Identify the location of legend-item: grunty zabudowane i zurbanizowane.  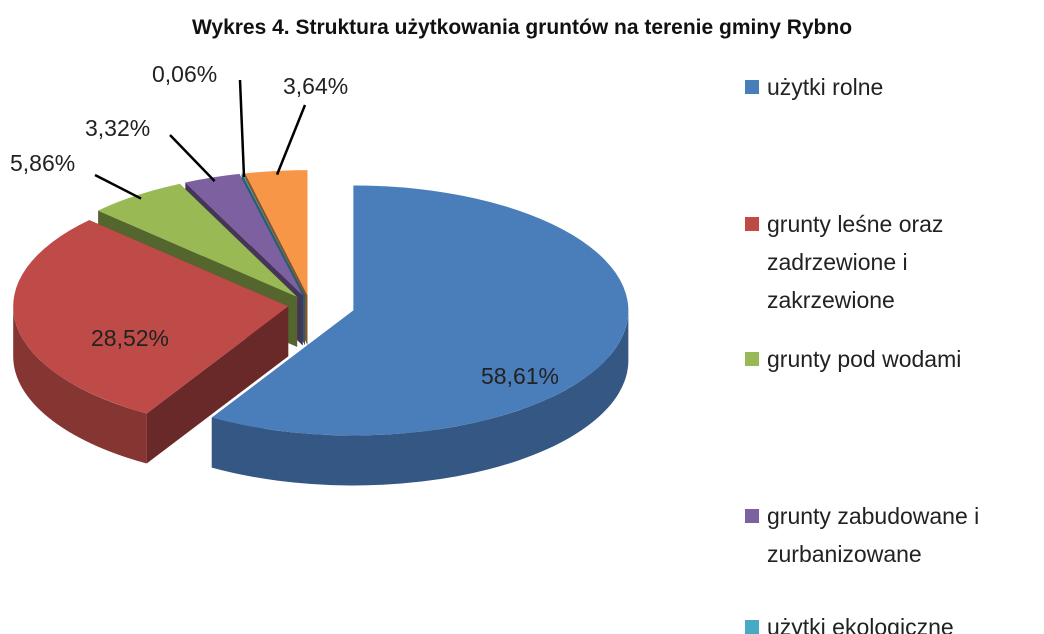
(885, 535).